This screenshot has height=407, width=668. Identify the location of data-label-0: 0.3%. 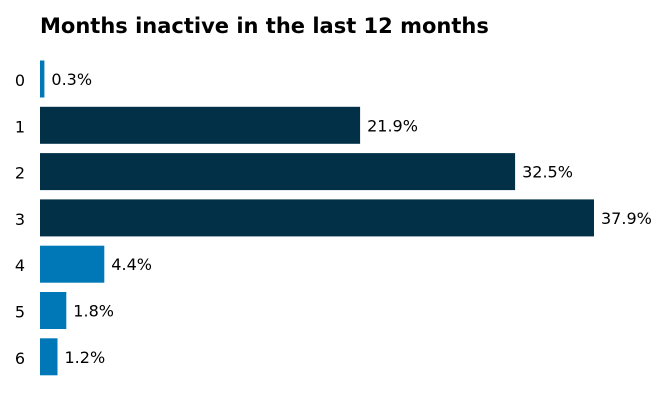
(71, 79).